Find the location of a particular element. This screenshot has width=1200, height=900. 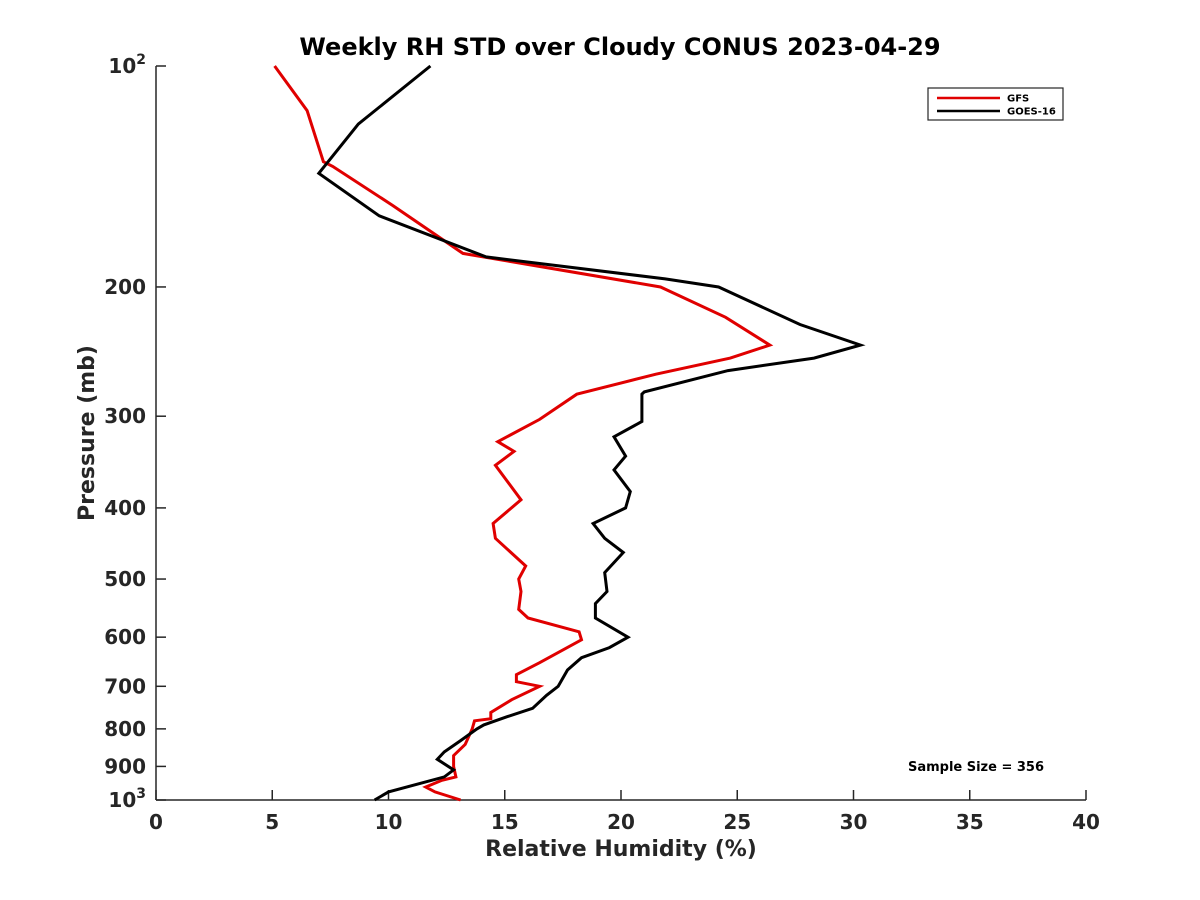

y-tick-exponent: 3 is located at coordinates (141, 794).